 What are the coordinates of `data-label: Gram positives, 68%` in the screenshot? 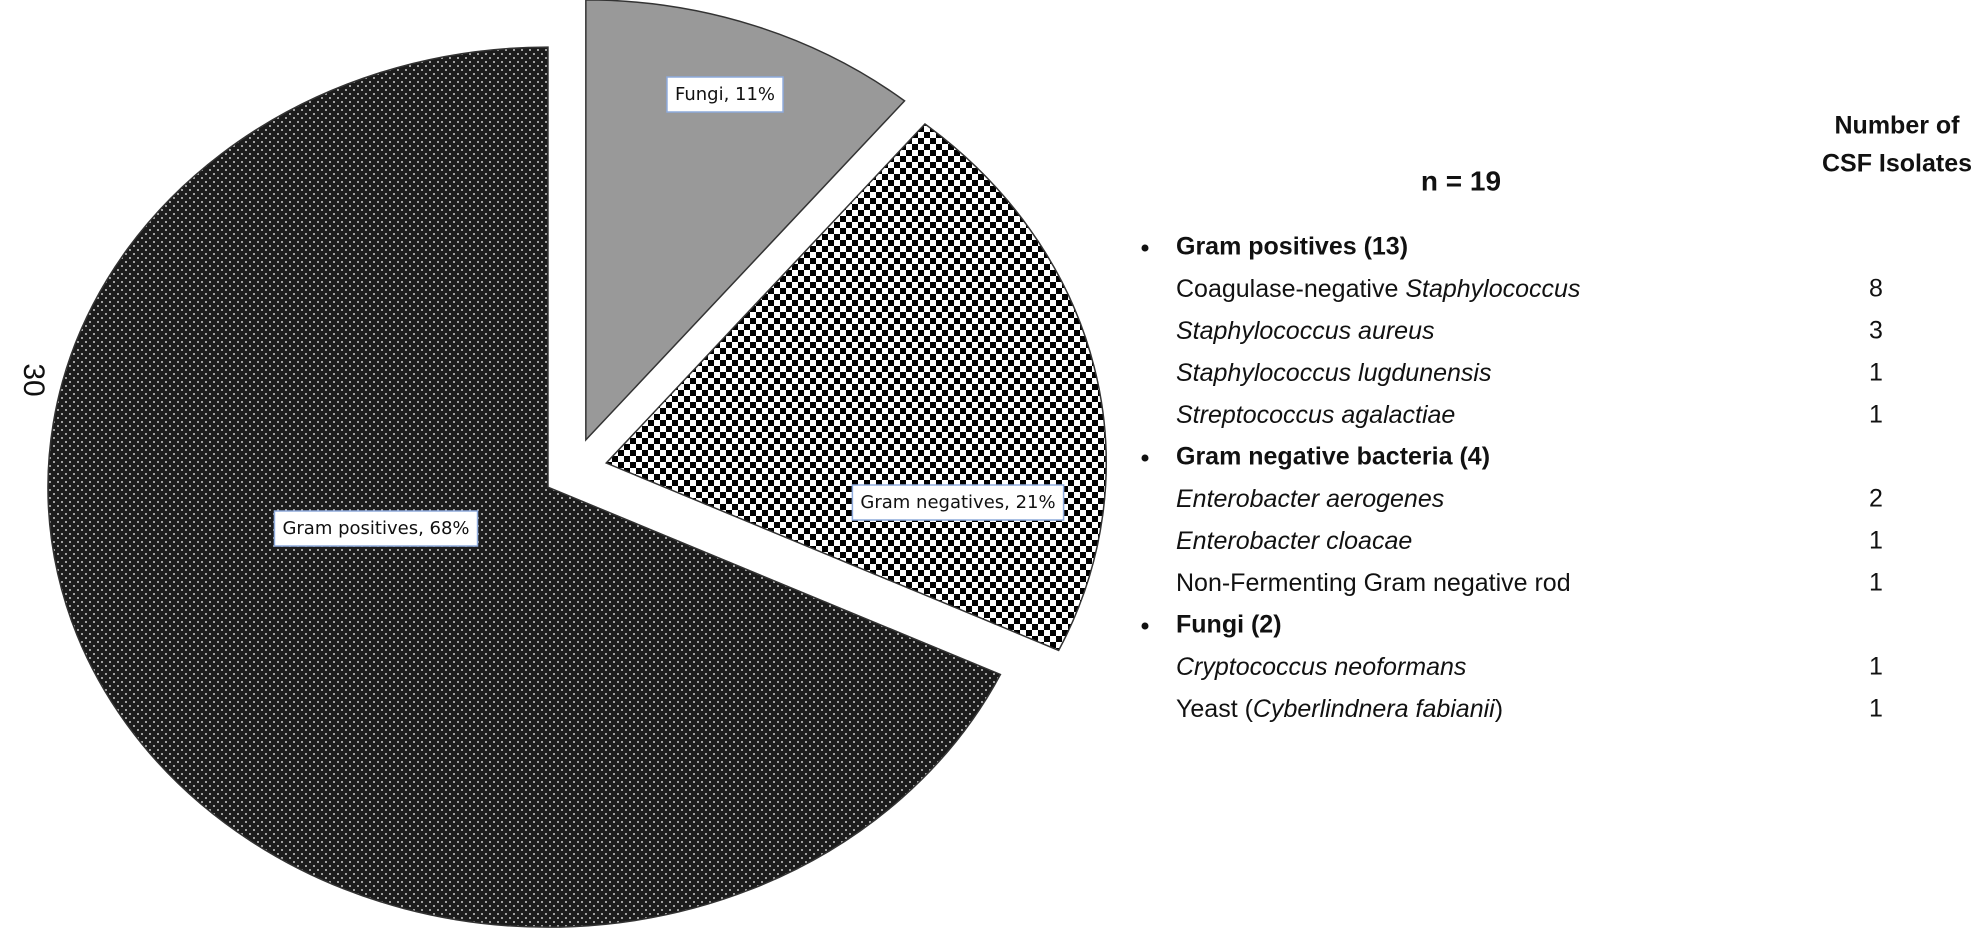 It's located at (375, 528).